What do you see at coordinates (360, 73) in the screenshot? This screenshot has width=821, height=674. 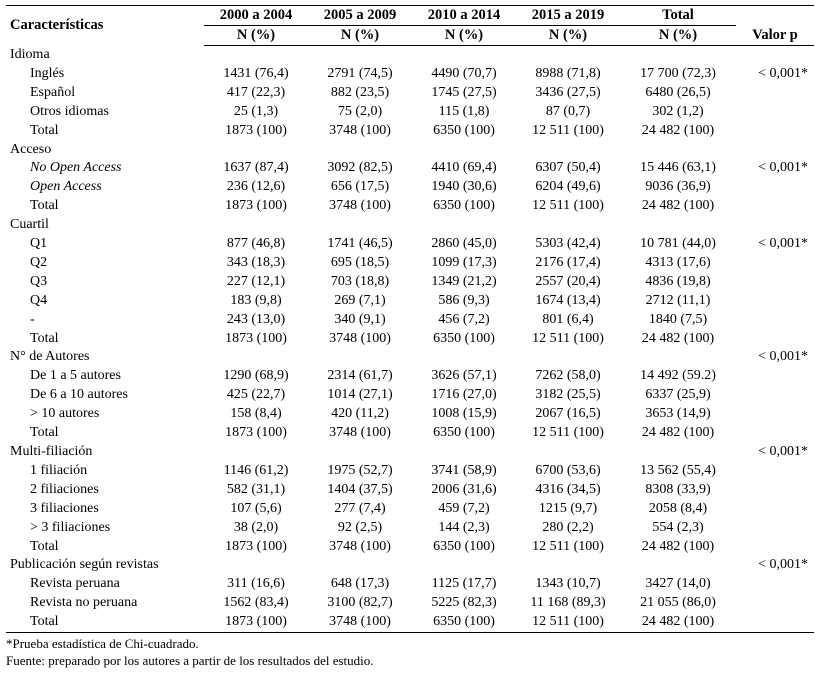 I see `cell-value: 2791 (74,5)` at bounding box center [360, 73].